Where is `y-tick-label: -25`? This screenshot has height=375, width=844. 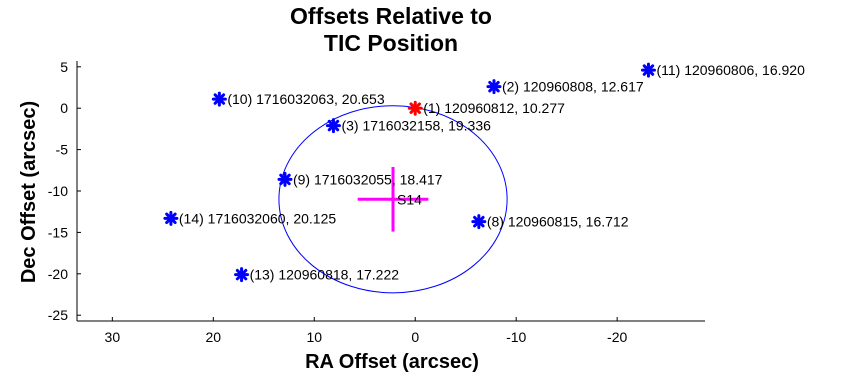 y-tick-label: -25 is located at coordinates (58, 315).